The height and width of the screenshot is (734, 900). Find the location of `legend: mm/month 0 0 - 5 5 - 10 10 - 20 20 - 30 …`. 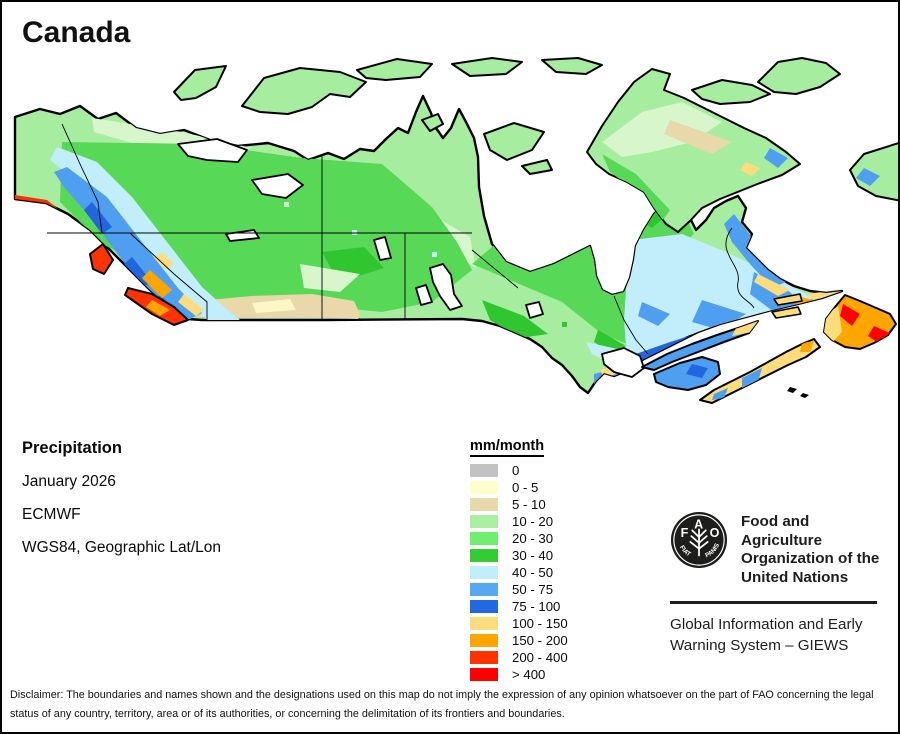

legend: mm/month 0 0 - 5 5 - 10 10 - 20 20 - 30 … is located at coordinates (519, 561).